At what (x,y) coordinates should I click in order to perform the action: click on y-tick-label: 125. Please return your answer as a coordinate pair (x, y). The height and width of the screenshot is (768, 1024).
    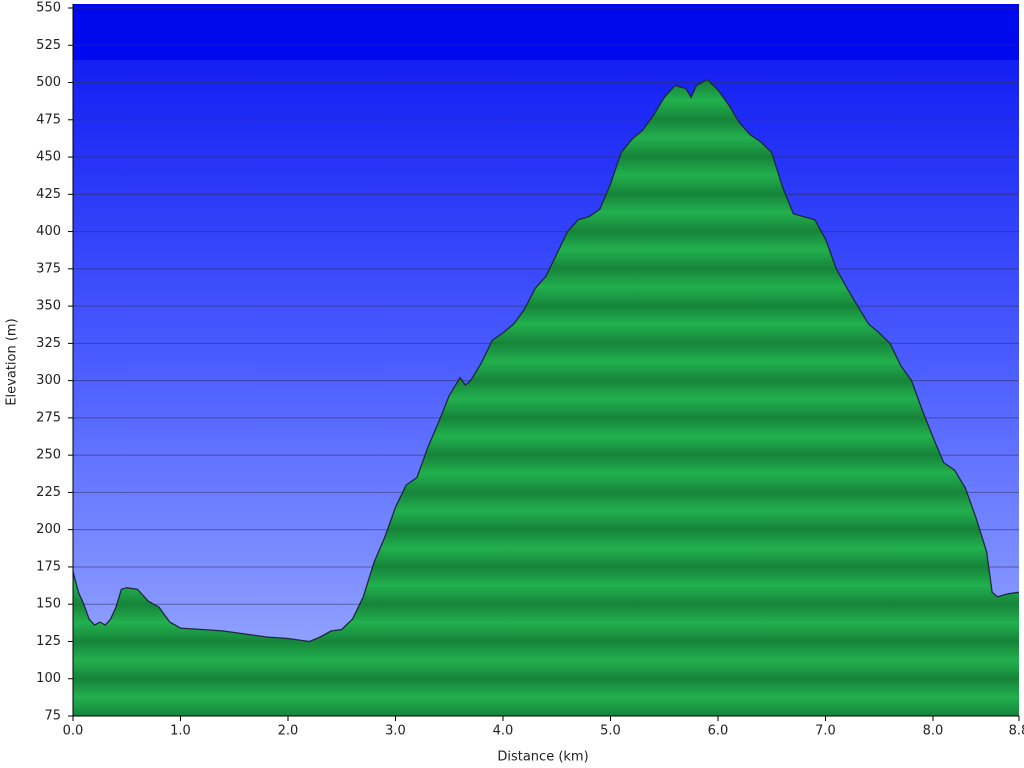
    Looking at the image, I should click on (48, 641).